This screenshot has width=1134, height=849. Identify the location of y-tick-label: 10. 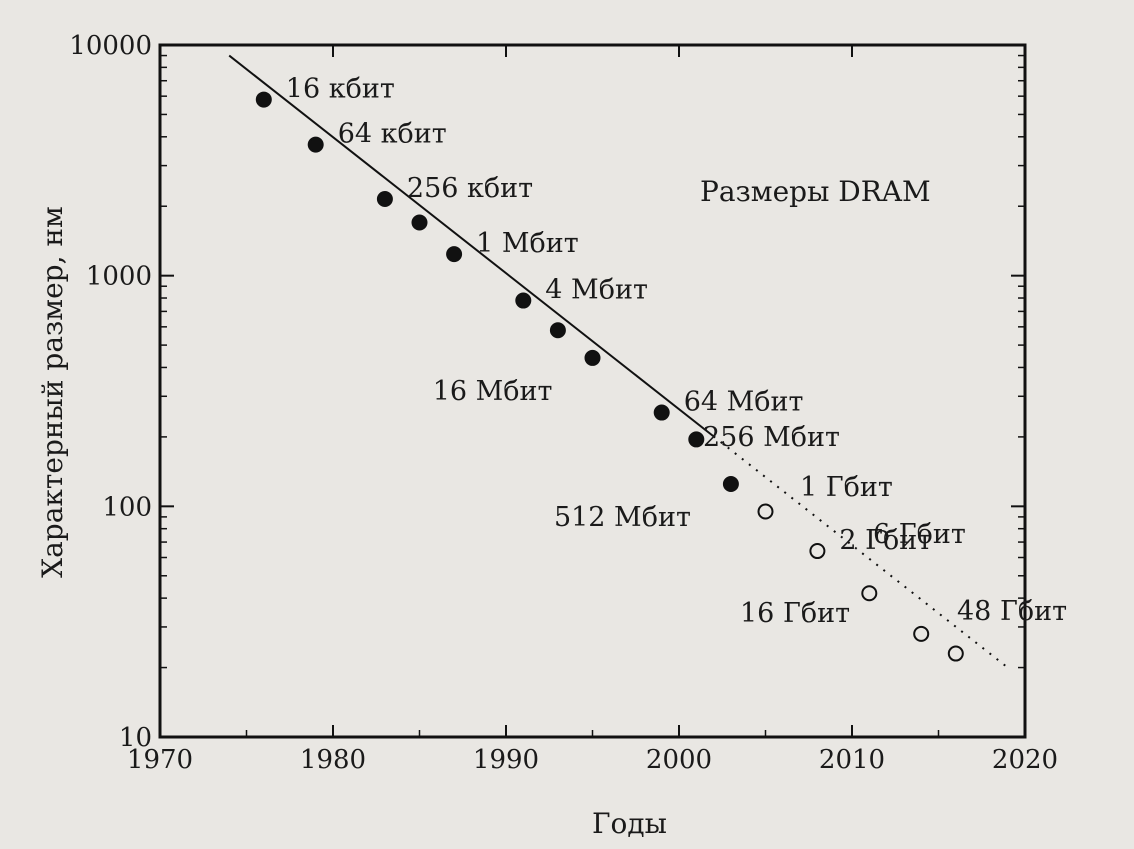
(135, 738).